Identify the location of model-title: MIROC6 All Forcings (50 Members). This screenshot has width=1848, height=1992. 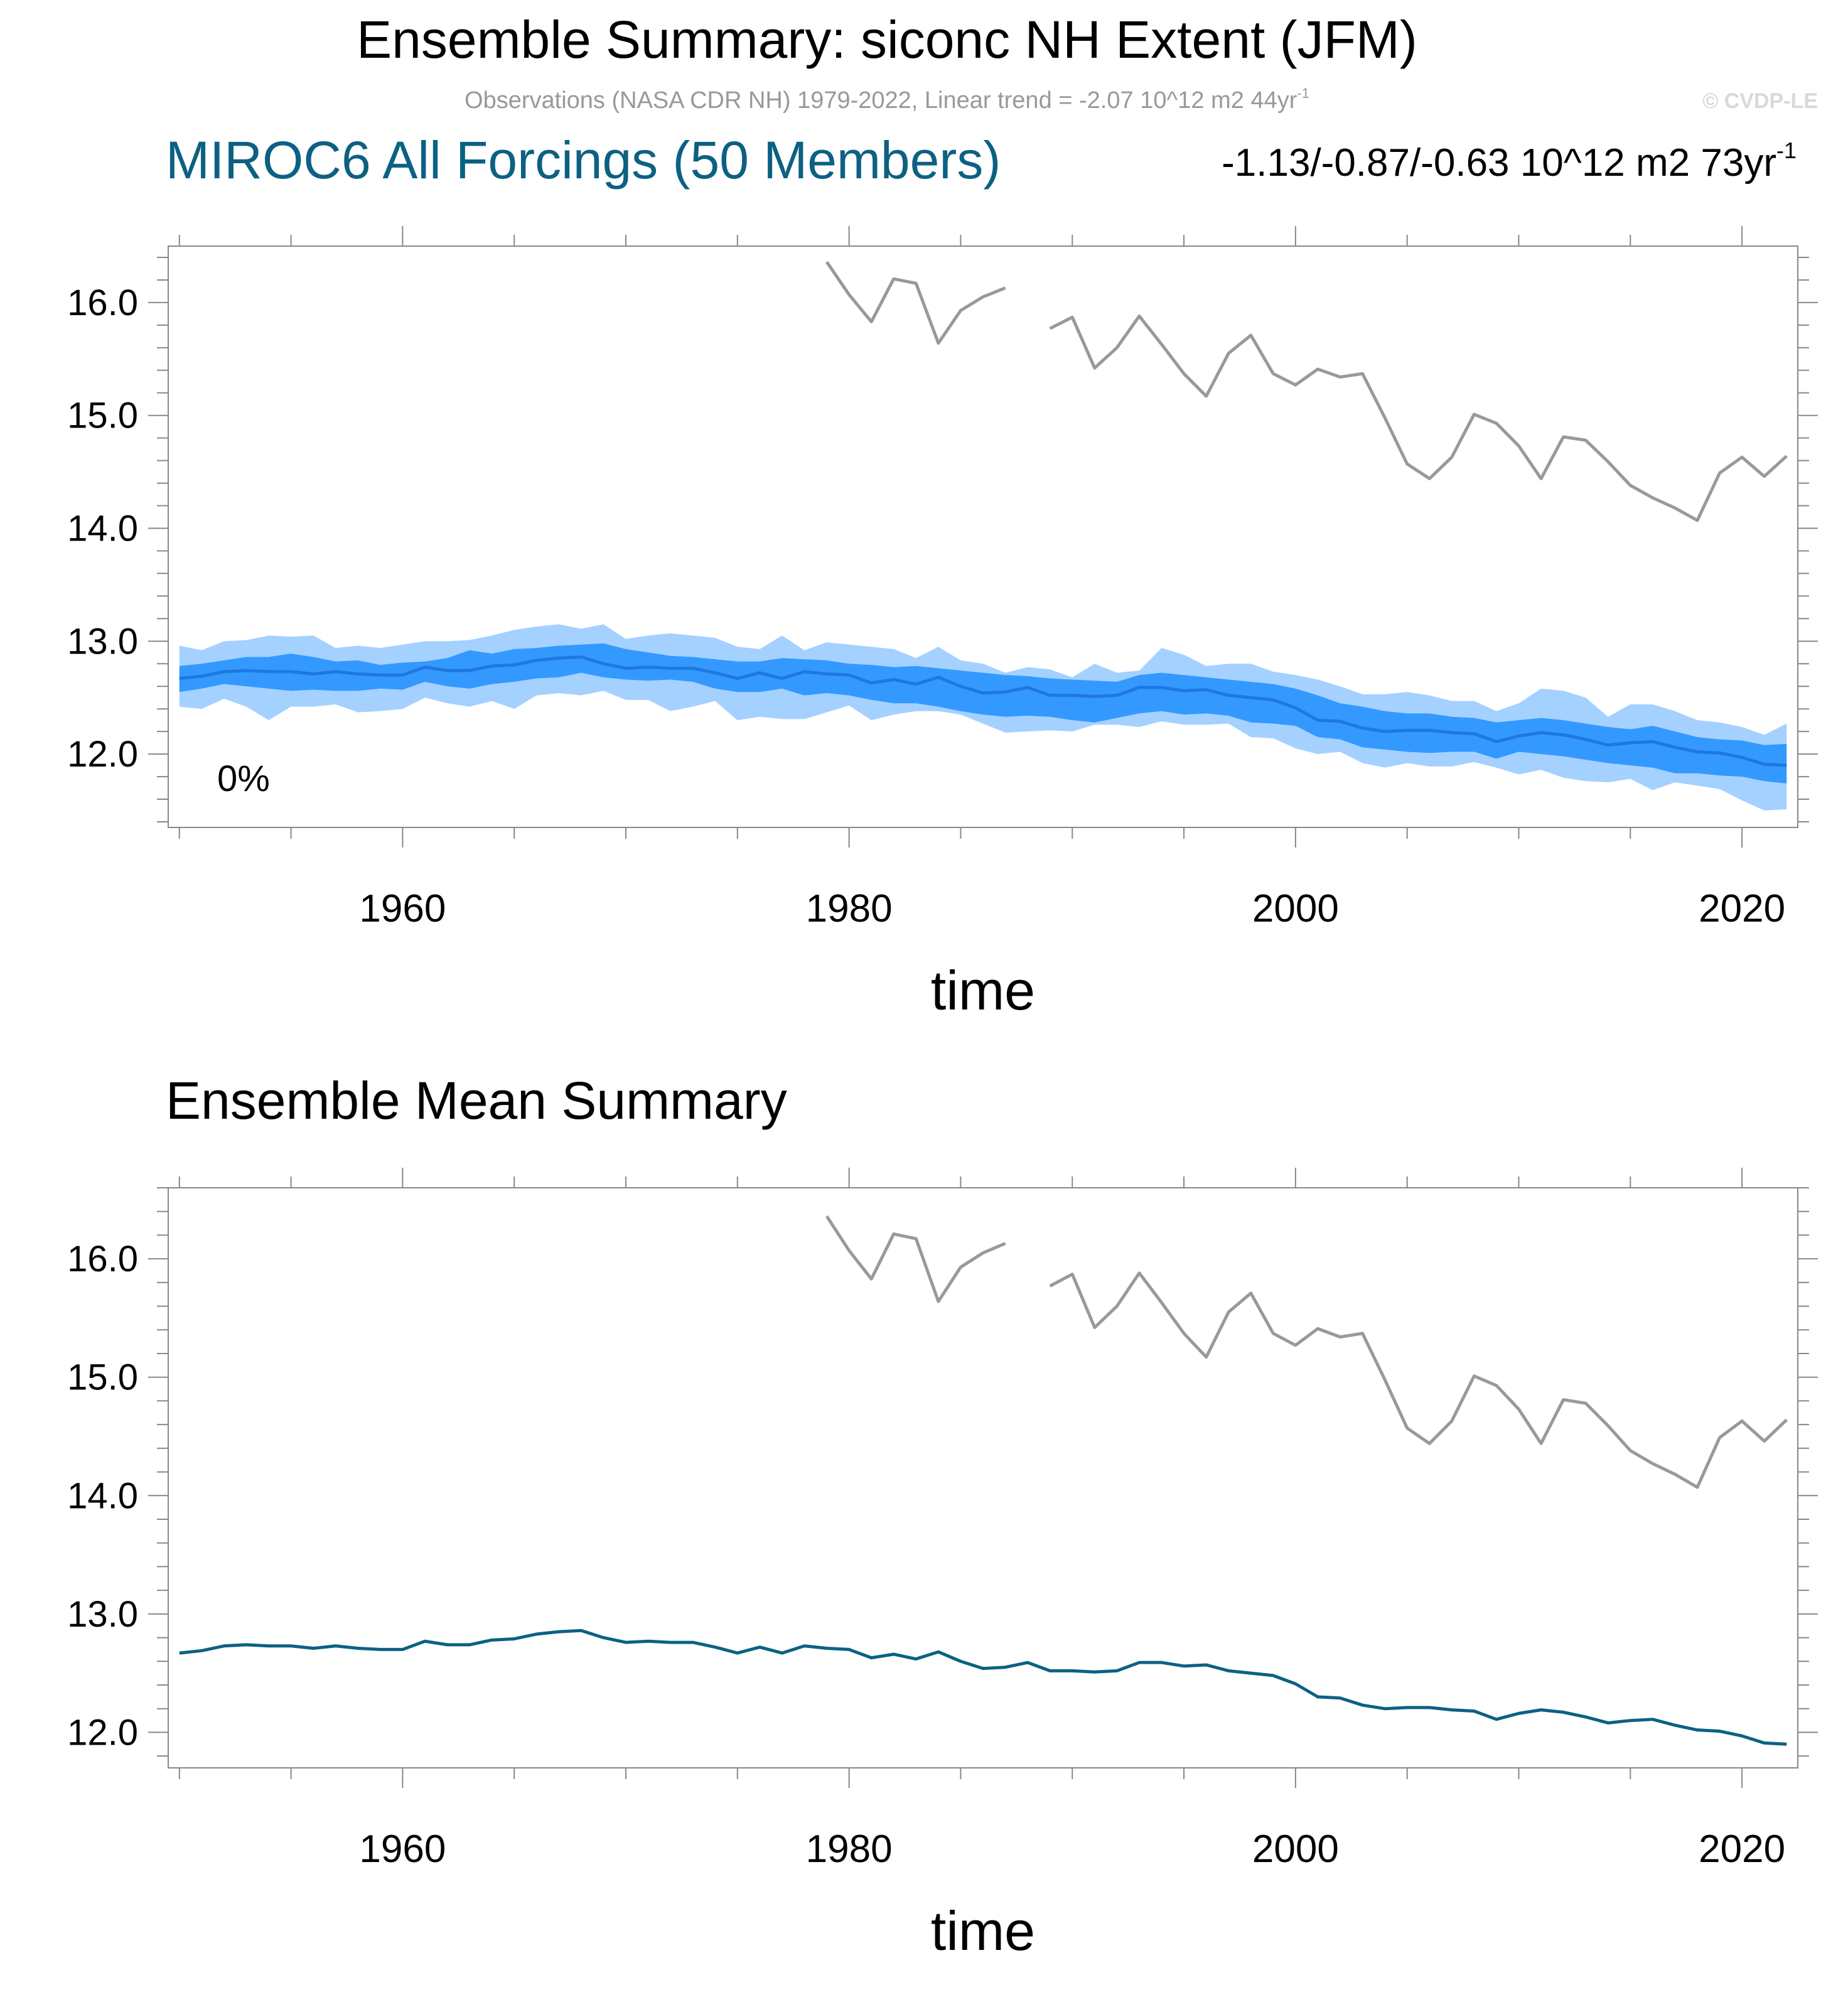
(583, 160).